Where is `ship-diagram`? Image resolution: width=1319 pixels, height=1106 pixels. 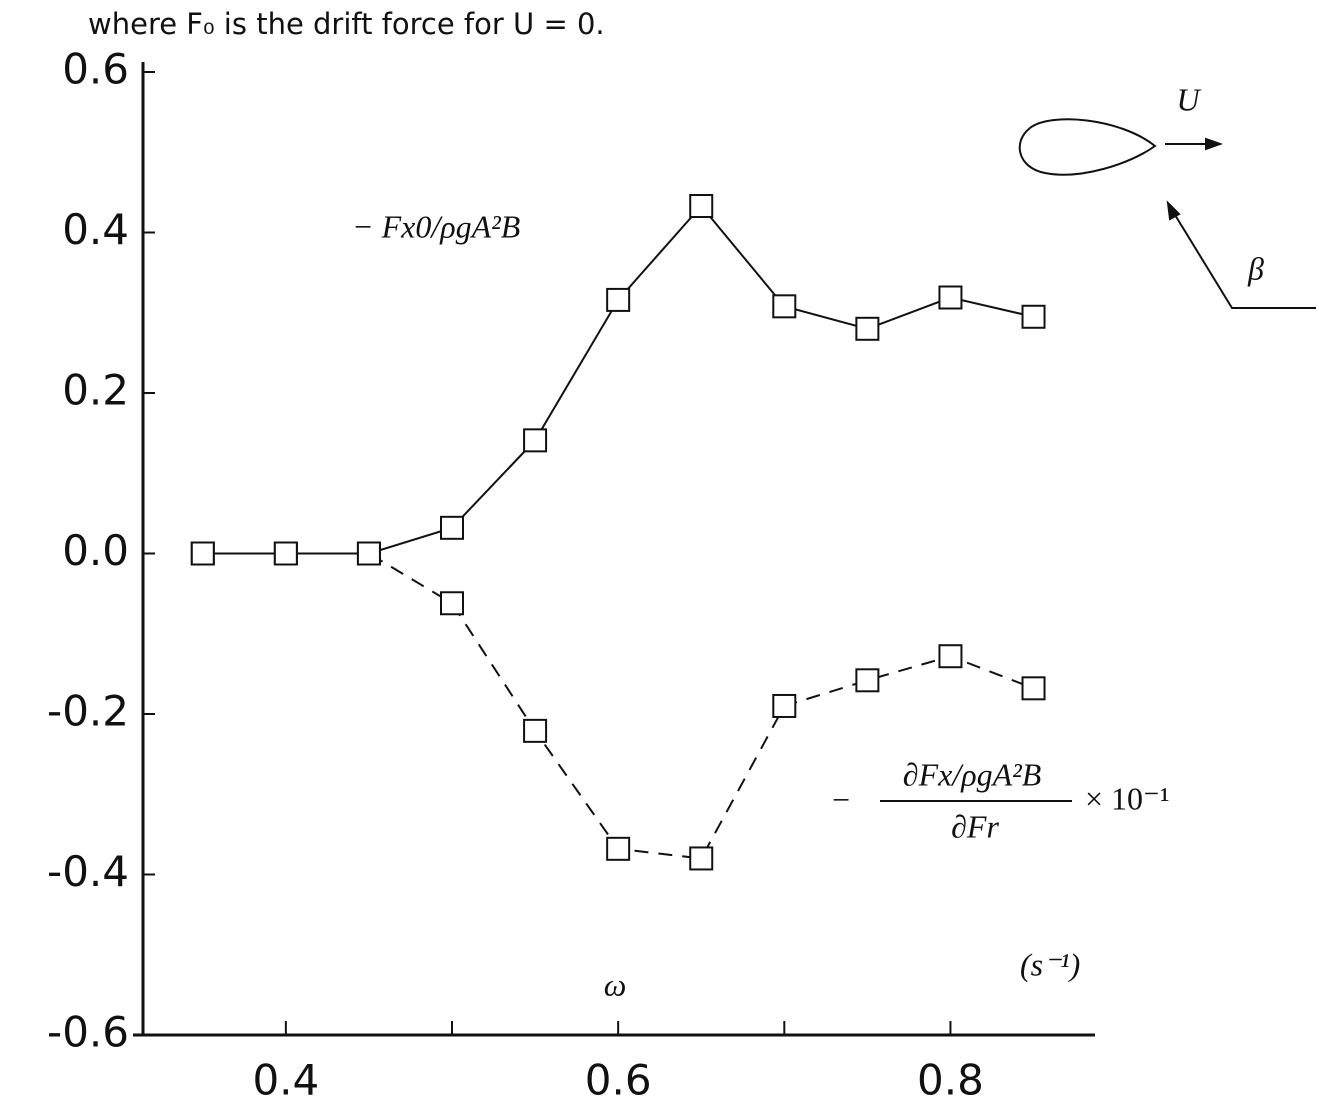
ship-diagram is located at coordinates (1167, 213).